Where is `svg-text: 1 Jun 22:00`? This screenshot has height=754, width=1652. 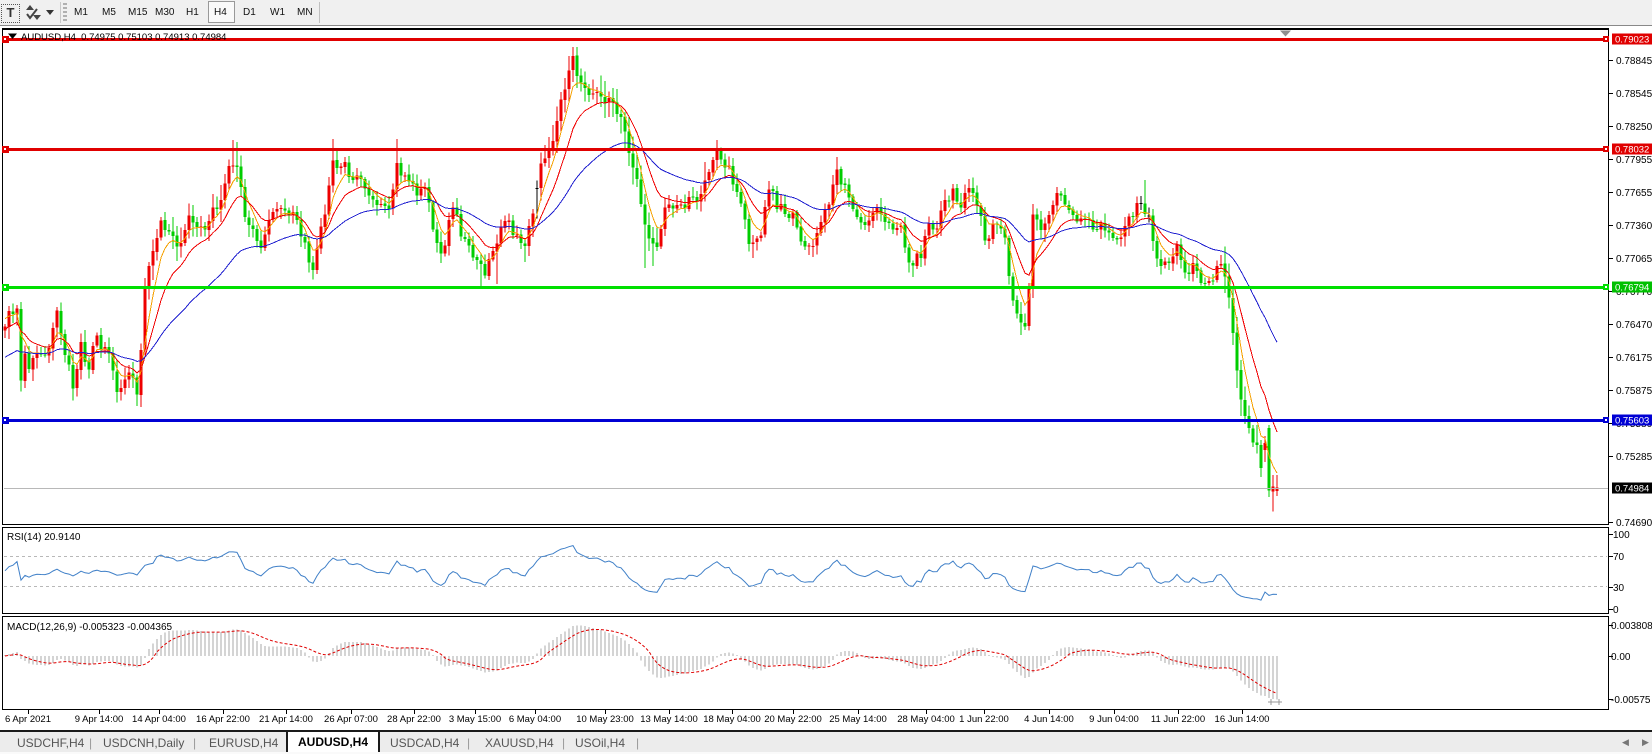 svg-text: 1 Jun 22:00 is located at coordinates (984, 719).